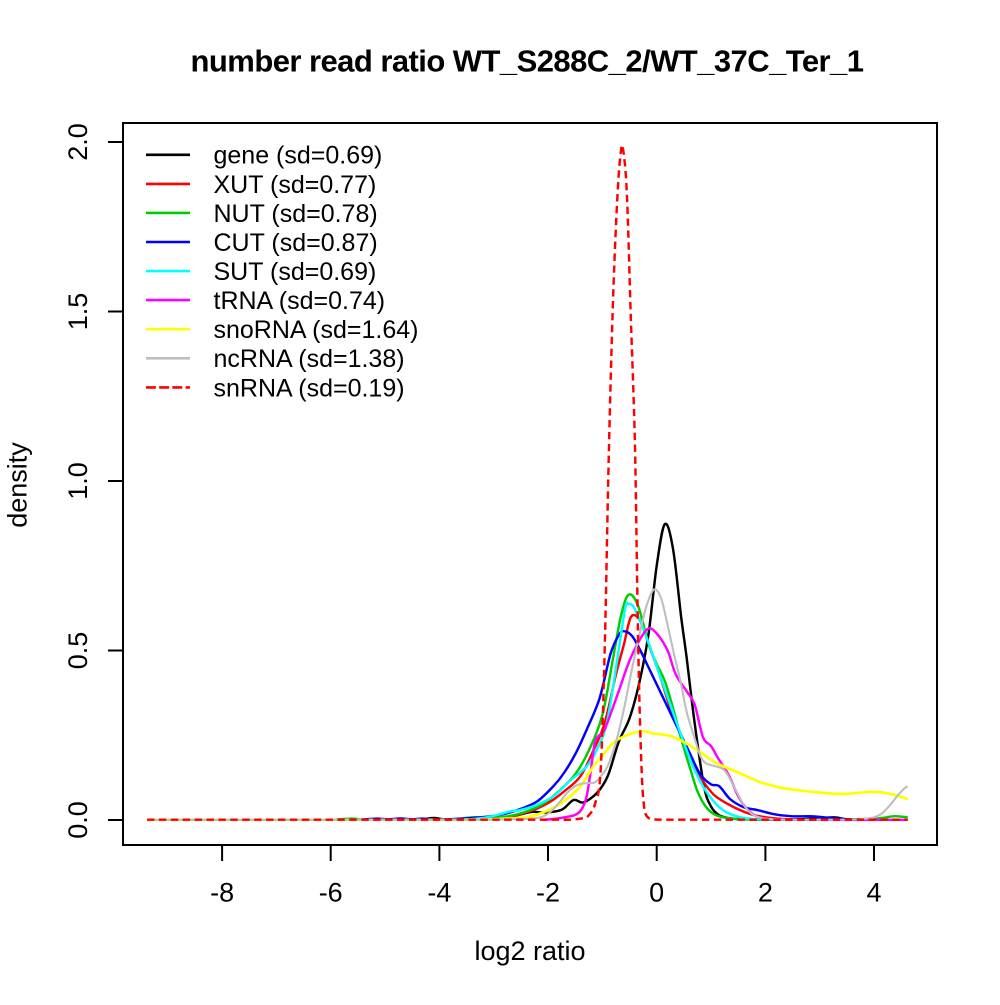 The image size is (1000, 1005). Describe the element at coordinates (78, 481) in the screenshot. I see `svg-text: 1.0` at that location.